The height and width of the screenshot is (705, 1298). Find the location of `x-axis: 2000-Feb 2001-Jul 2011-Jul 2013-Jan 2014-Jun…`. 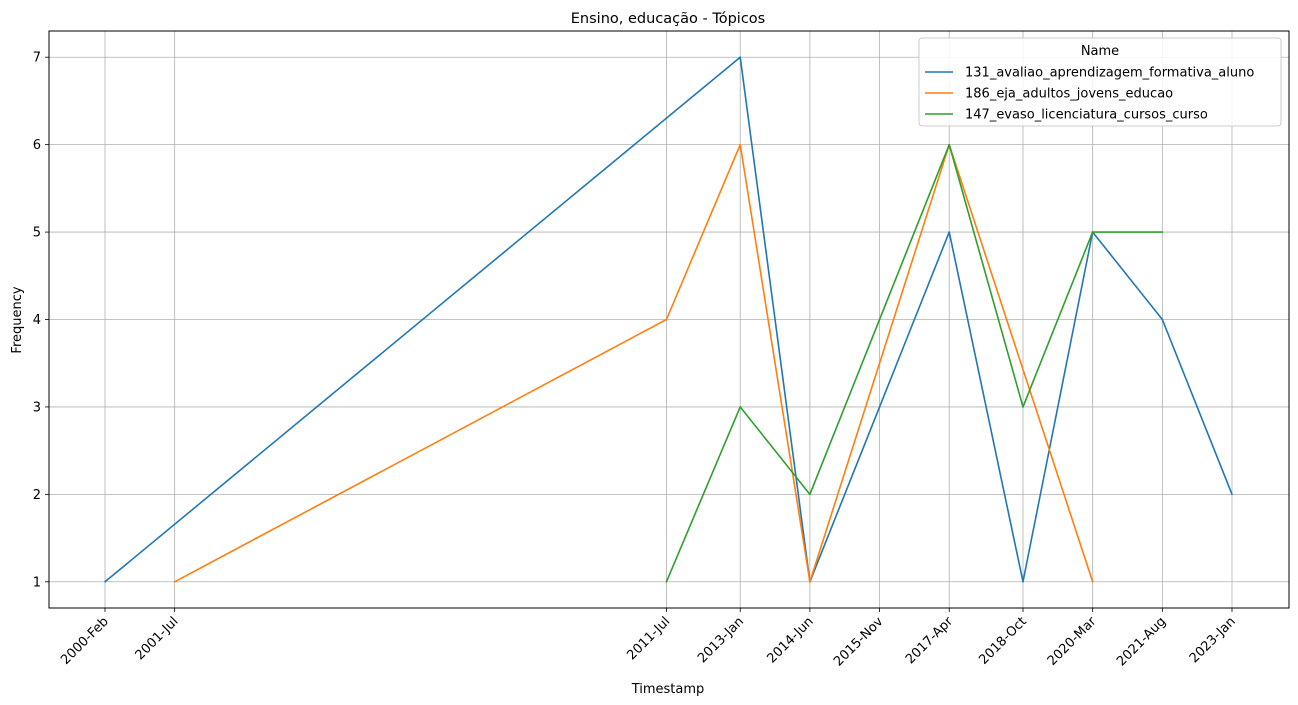

x-axis: 2000-Feb 2001-Jul 2011-Jul 2013-Jan 2014-Jun… is located at coordinates (648, 638).